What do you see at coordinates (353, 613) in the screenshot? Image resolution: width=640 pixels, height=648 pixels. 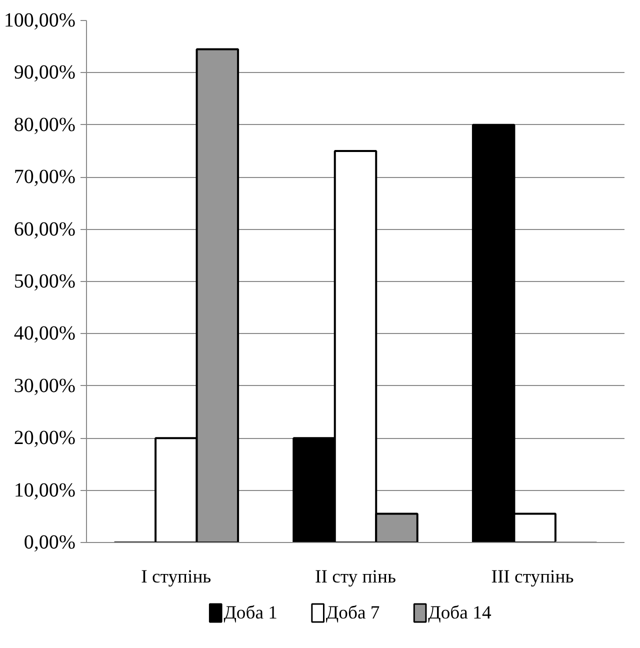 I see `legend-label: Доба 7` at bounding box center [353, 613].